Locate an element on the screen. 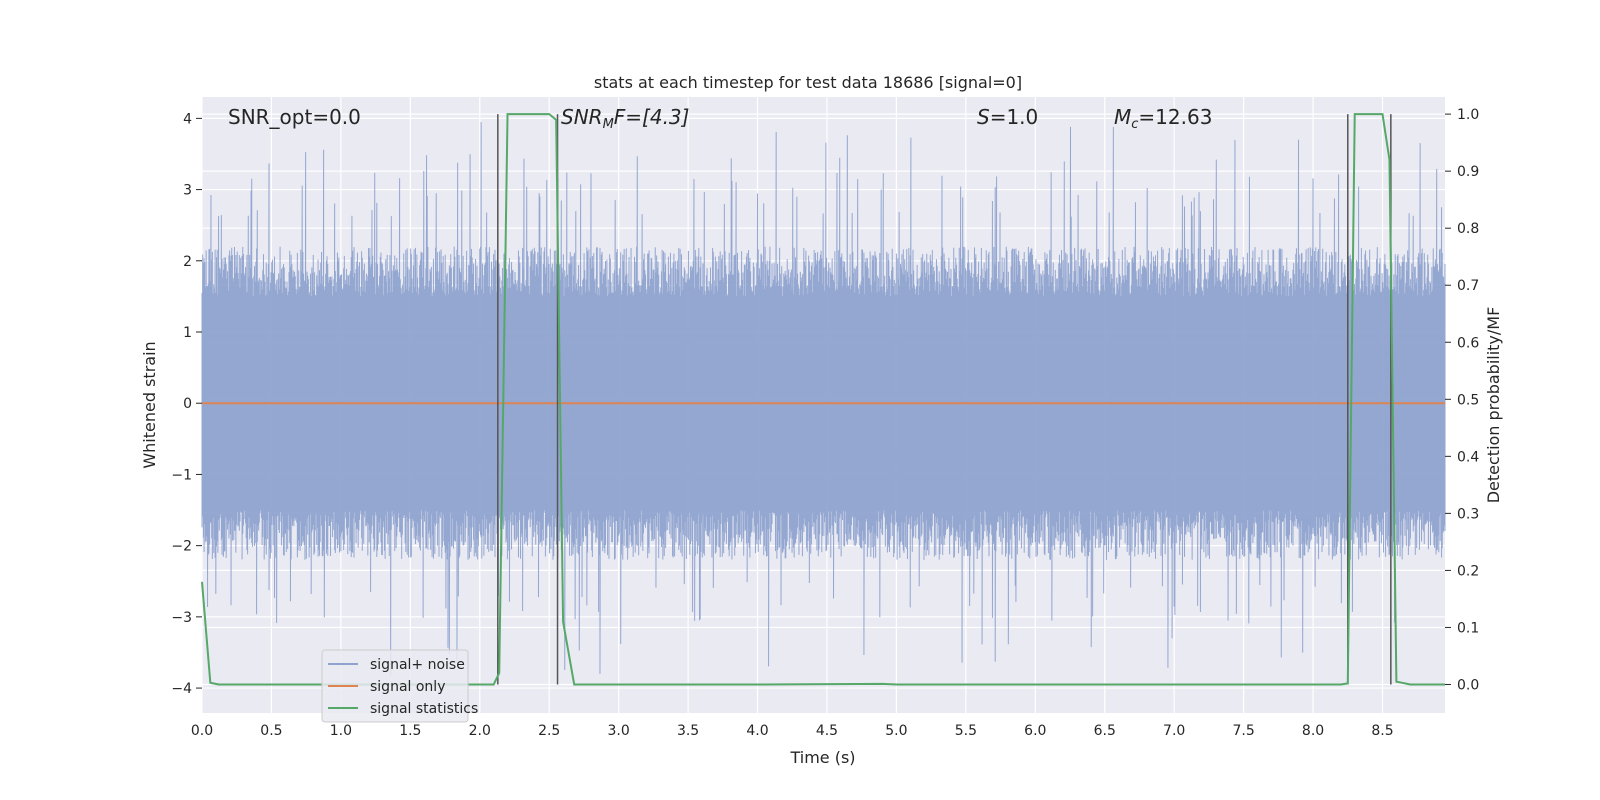 The height and width of the screenshot is (800, 1600). yl-tick-7: −3 is located at coordinates (181, 618).